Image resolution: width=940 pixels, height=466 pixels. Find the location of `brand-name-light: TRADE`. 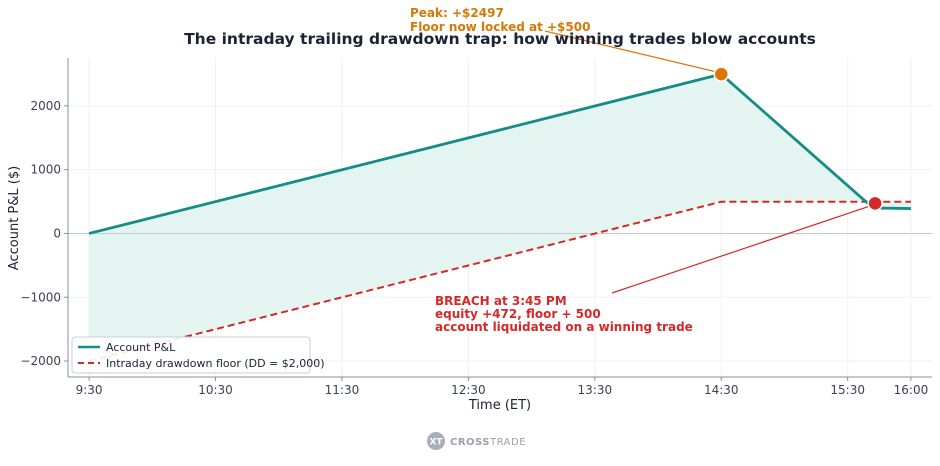

brand-name-light: TRADE is located at coordinates (507, 442).